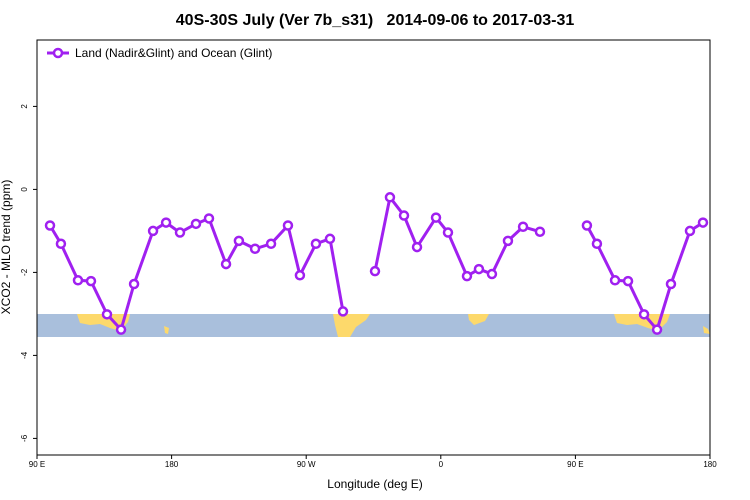 Image resolution: width=750 pixels, height=500 pixels. I want to click on x-tick-label: 0, so click(441, 464).